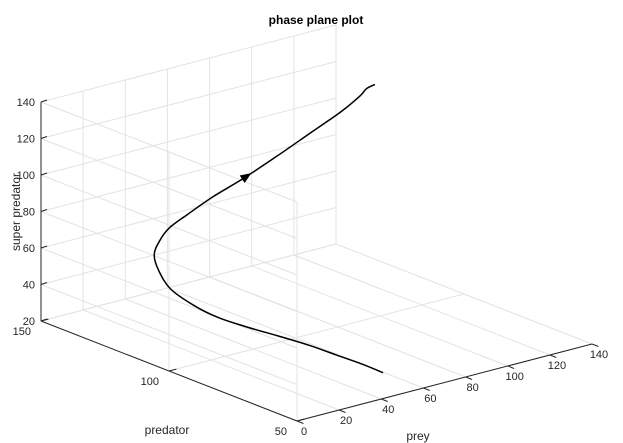  What do you see at coordinates (26, 103) in the screenshot?
I see `z-tick-label: 140` at bounding box center [26, 103].